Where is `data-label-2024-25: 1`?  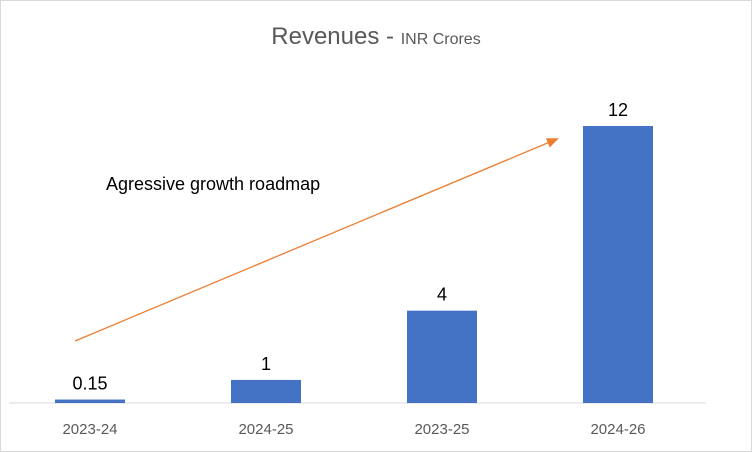 data-label-2024-25: 1 is located at coordinates (266, 364).